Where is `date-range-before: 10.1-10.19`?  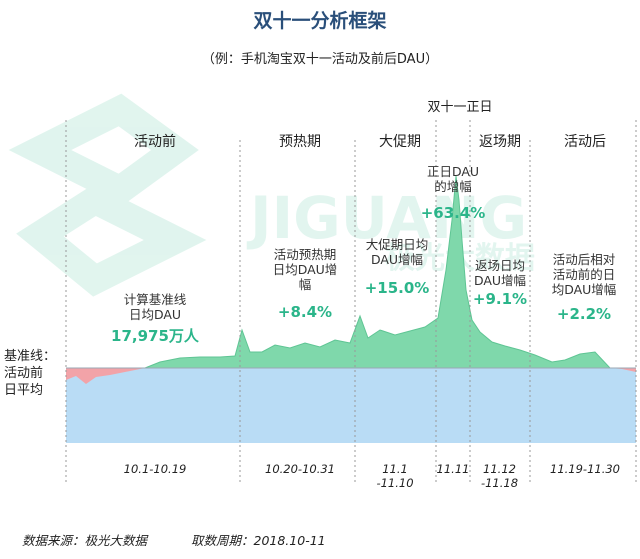
date-range-before: 10.1-10.19 is located at coordinates (155, 469).